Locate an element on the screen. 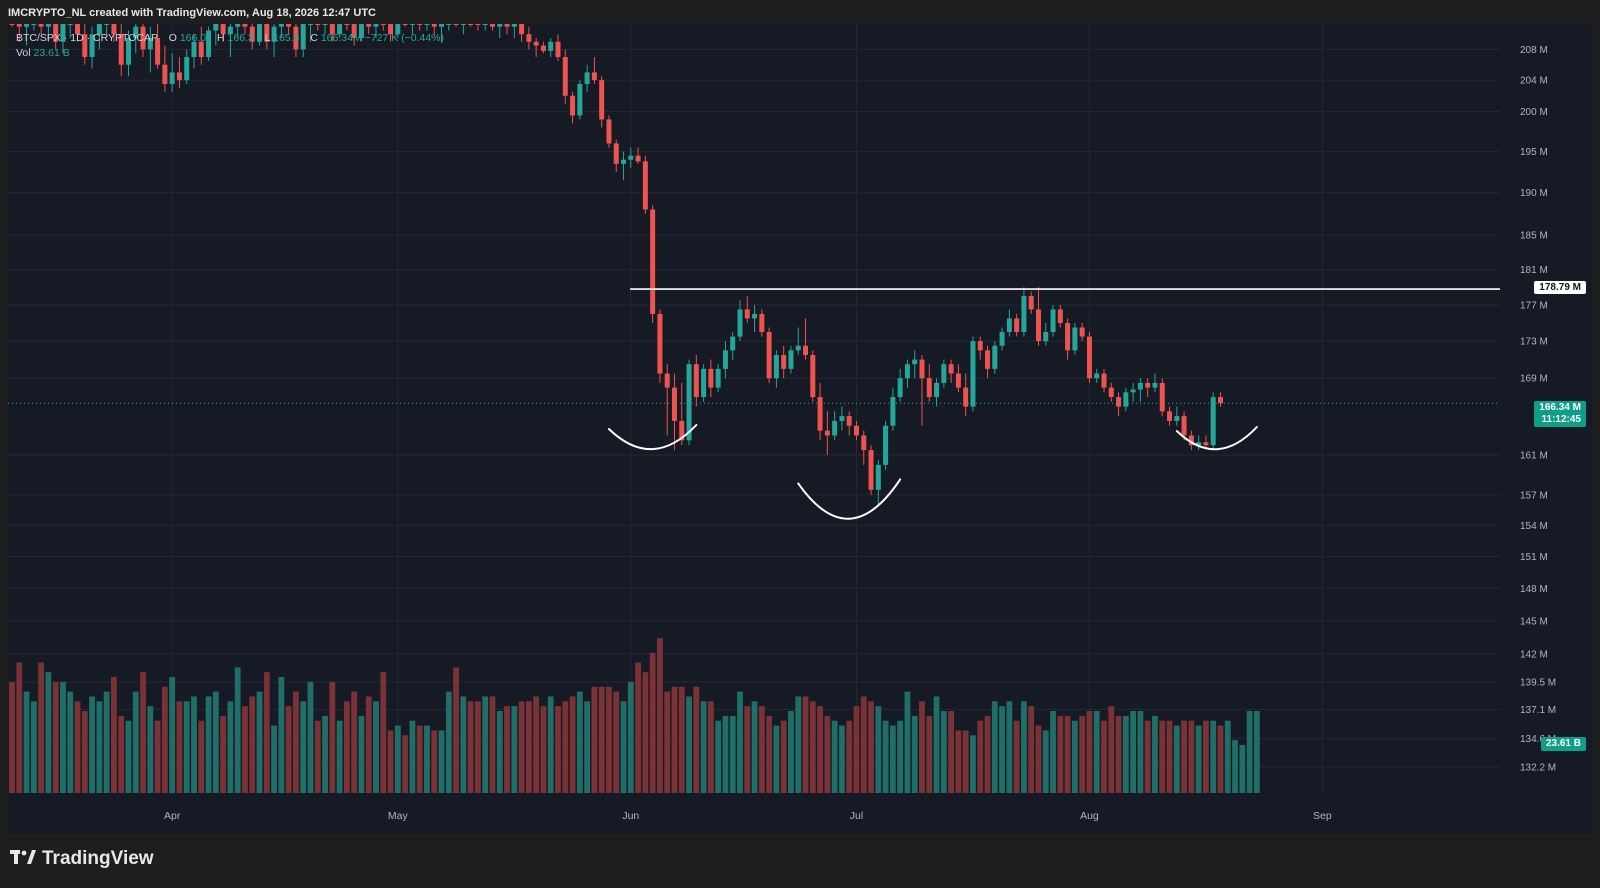 The width and height of the screenshot is (1600, 888). volume-label: Vol is located at coordinates (23, 53).